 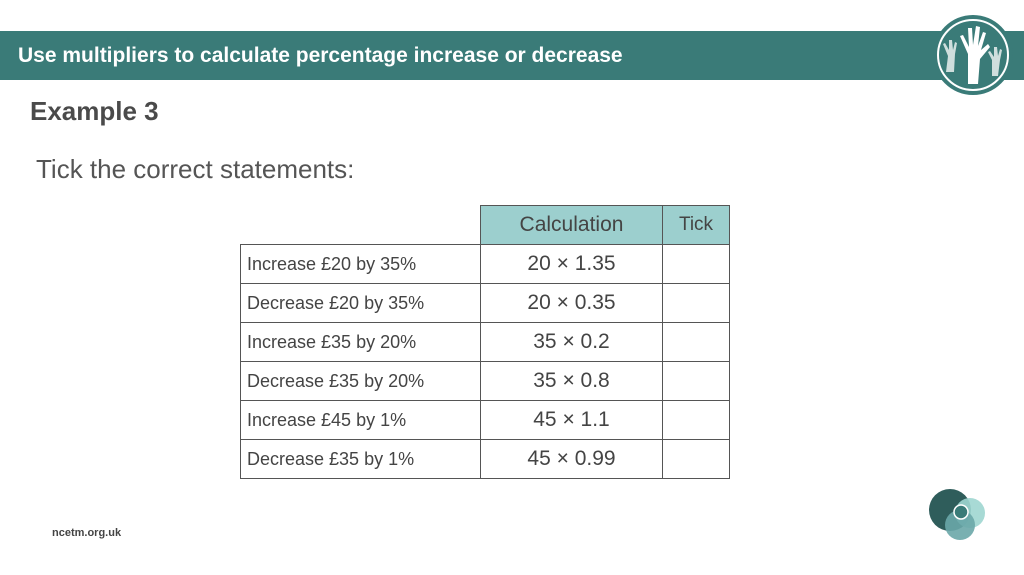 What do you see at coordinates (360, 342) in the screenshot?
I see `statement-cell: Increase £35 by 20%` at bounding box center [360, 342].